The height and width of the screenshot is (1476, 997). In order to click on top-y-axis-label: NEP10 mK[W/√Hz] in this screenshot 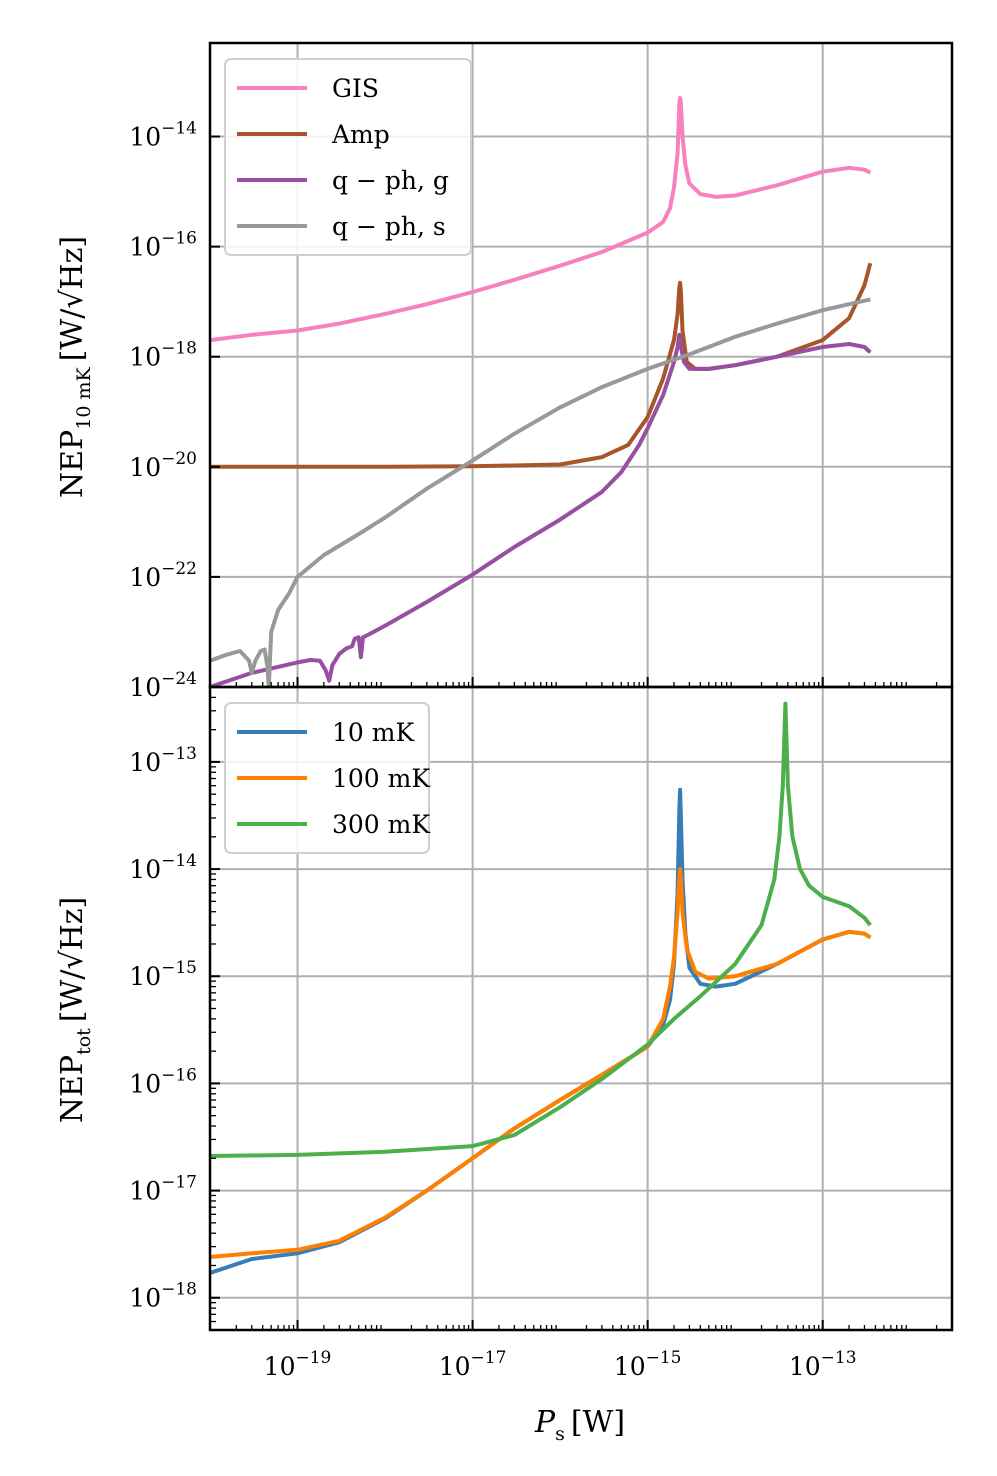, I will do `click(75, 367)`.